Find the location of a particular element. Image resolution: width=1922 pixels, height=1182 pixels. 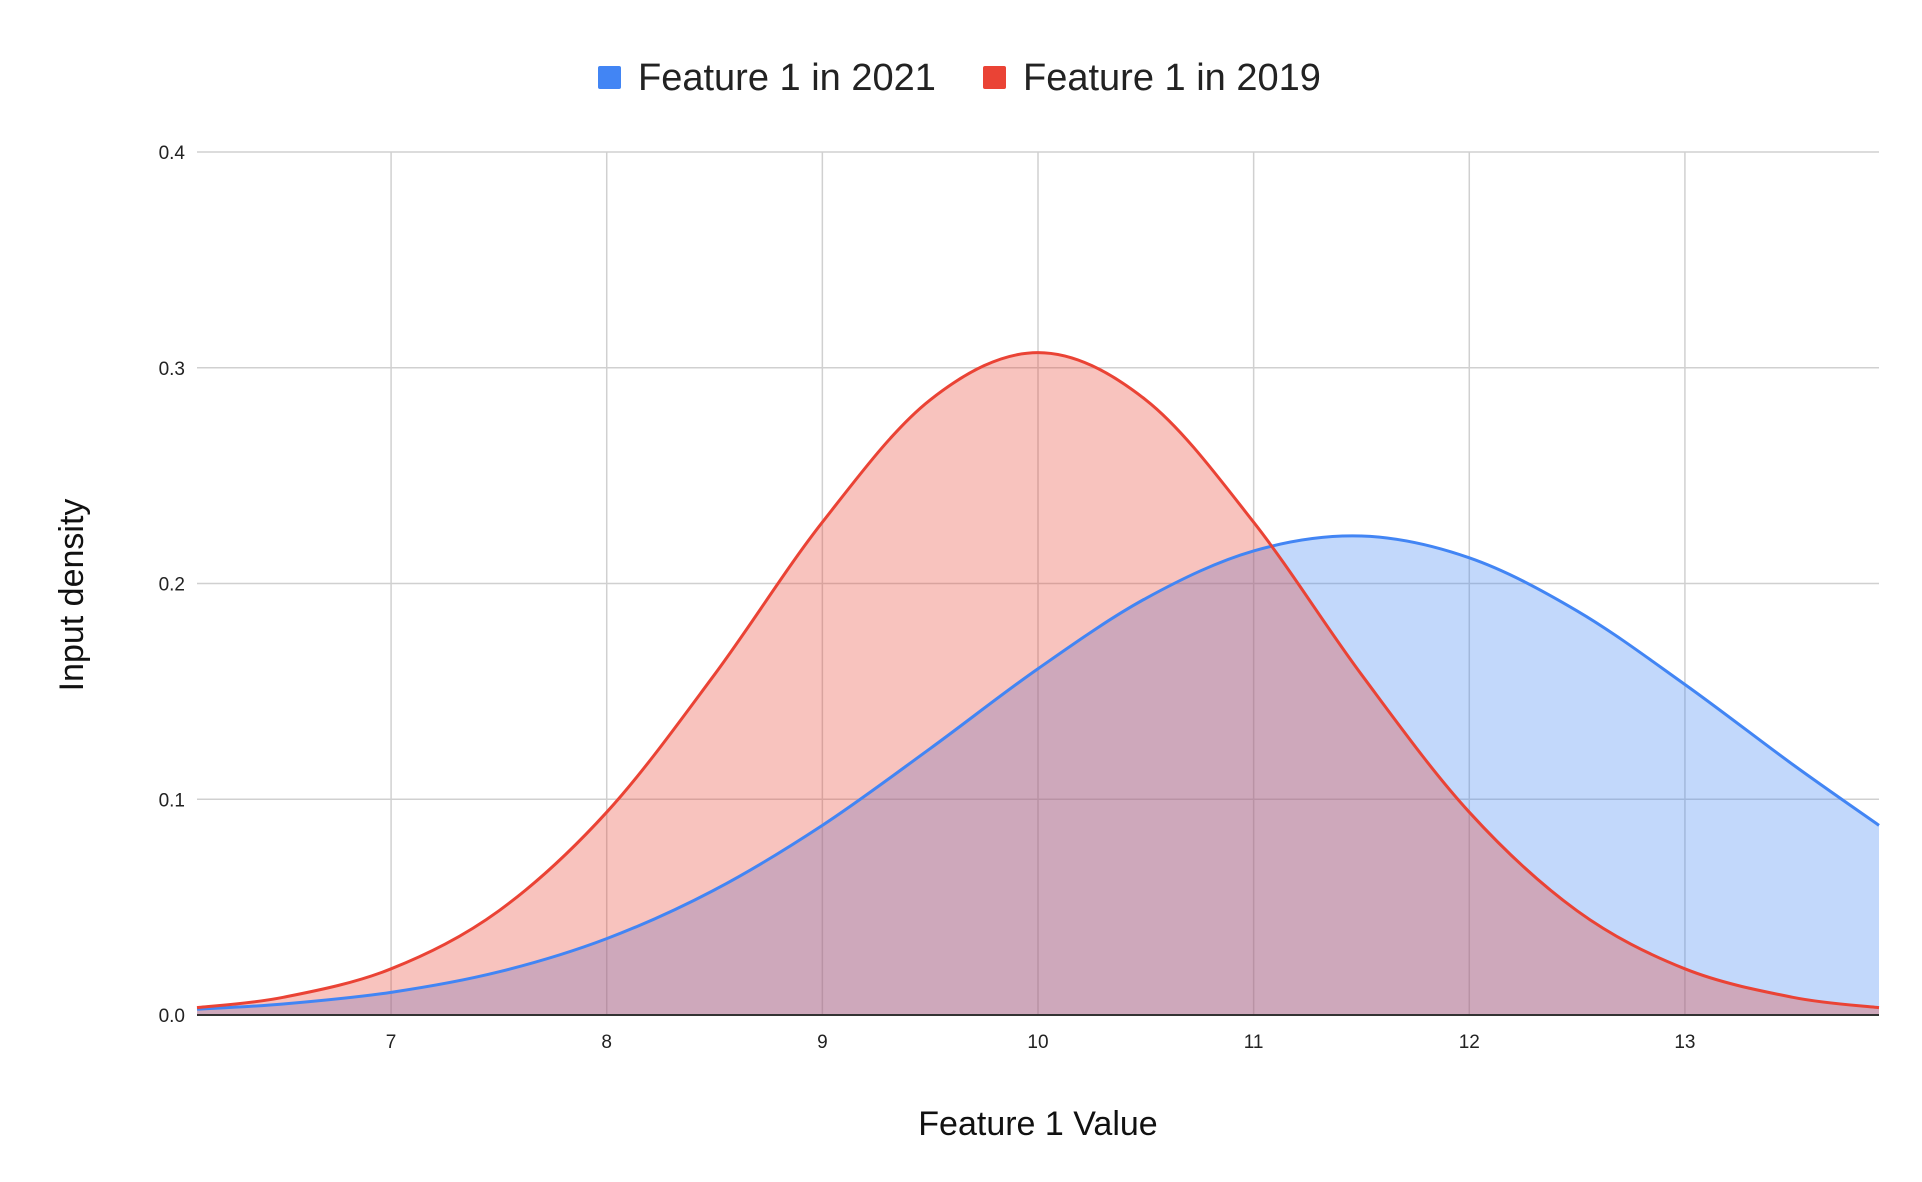

legend: Feature 1 in 2021 Feature 1 in 2019 is located at coordinates (959, 78).